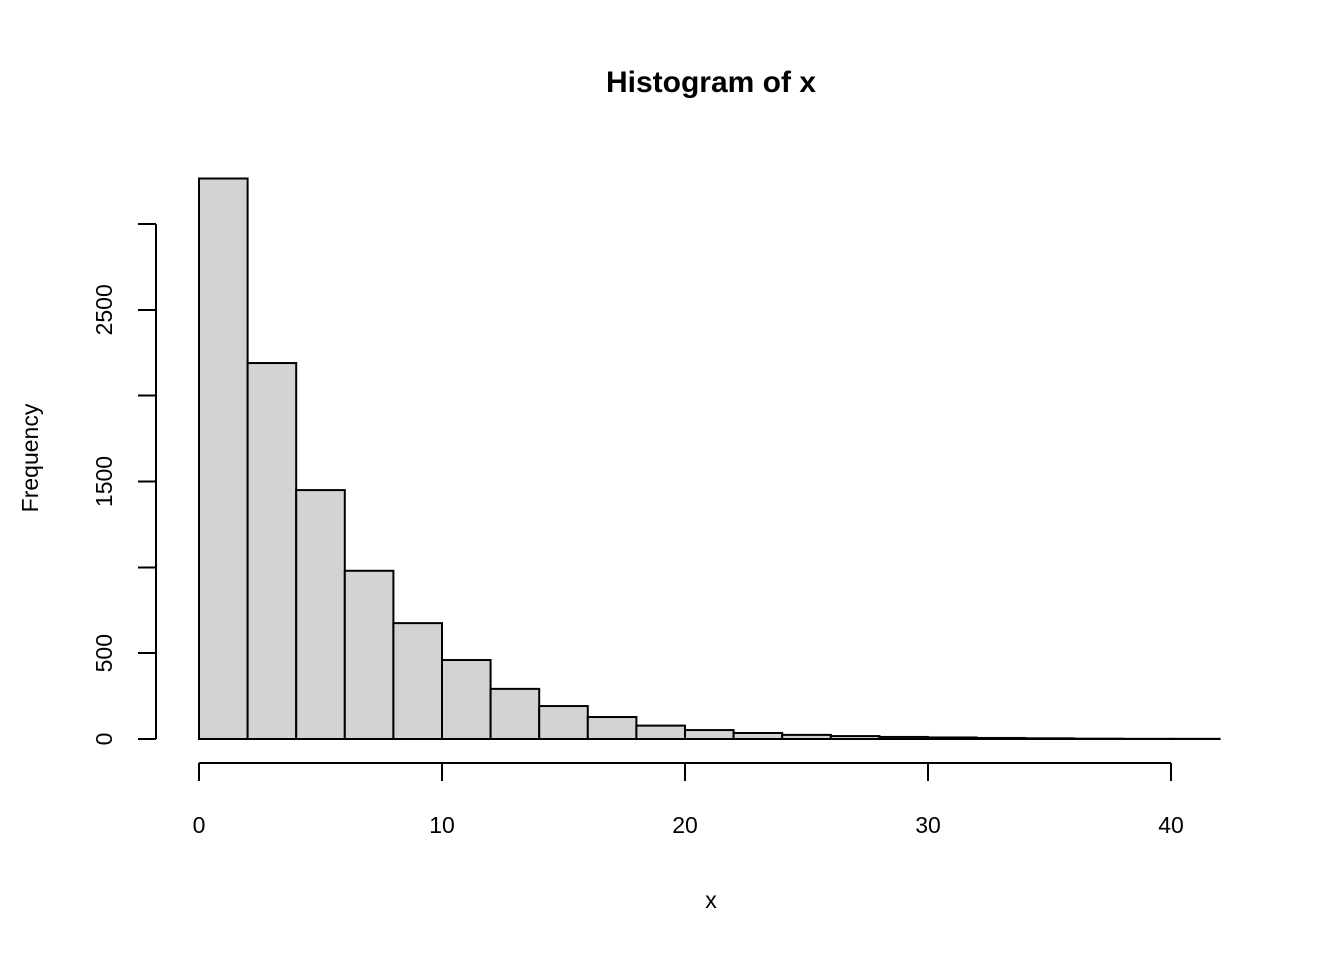 The width and height of the screenshot is (1344, 960). Describe the element at coordinates (199, 825) in the screenshot. I see `x-axis-tick-label: 0` at that location.